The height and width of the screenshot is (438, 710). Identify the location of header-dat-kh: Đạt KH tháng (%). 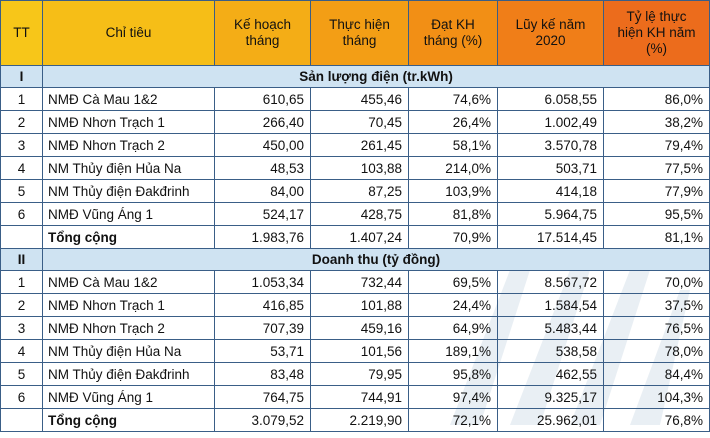
(453, 33).